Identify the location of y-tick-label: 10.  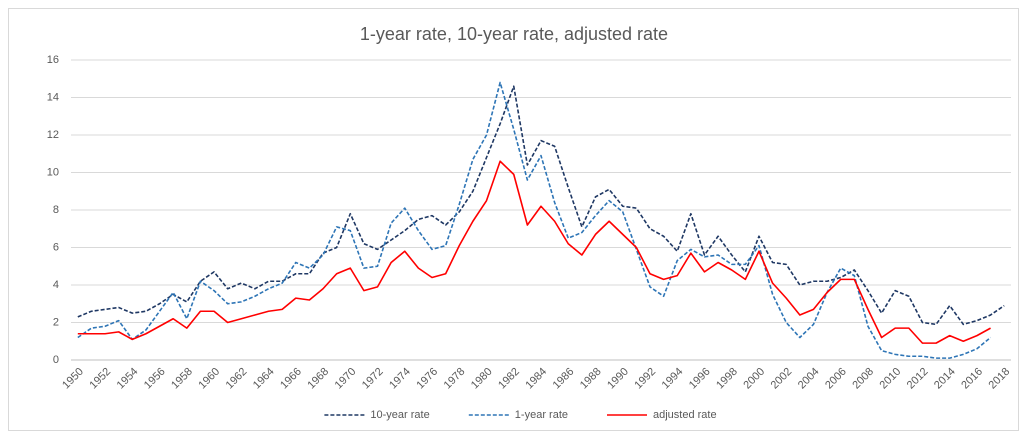
(53, 172).